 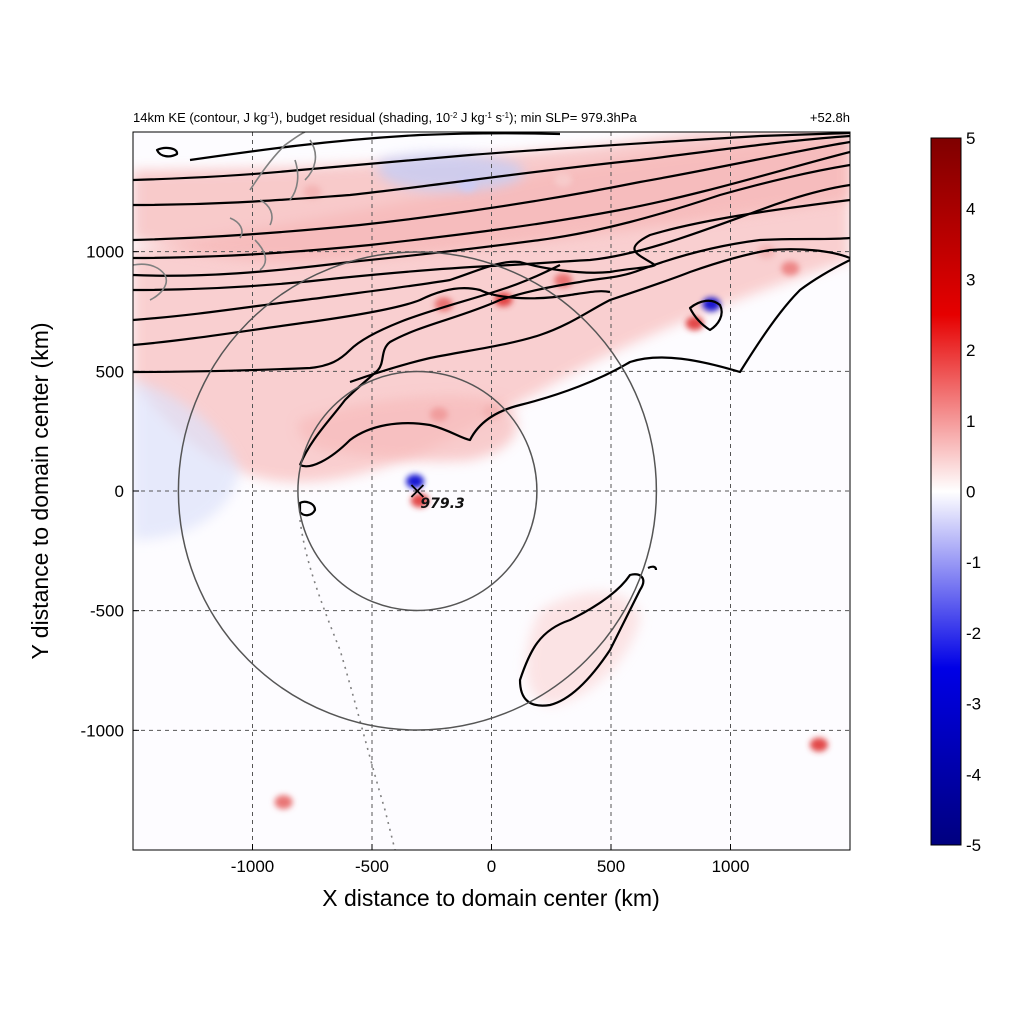 I want to click on colorbar-gradient, so click(x=946, y=491).